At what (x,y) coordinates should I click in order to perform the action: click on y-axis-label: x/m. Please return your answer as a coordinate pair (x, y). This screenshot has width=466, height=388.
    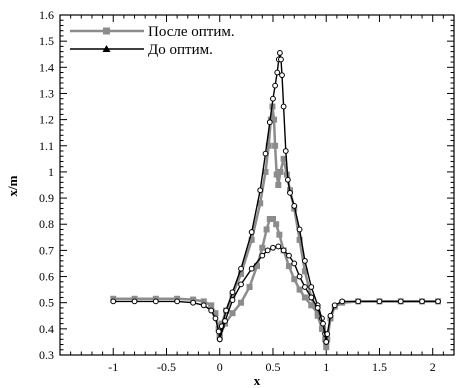
    Looking at the image, I should click on (12, 185).